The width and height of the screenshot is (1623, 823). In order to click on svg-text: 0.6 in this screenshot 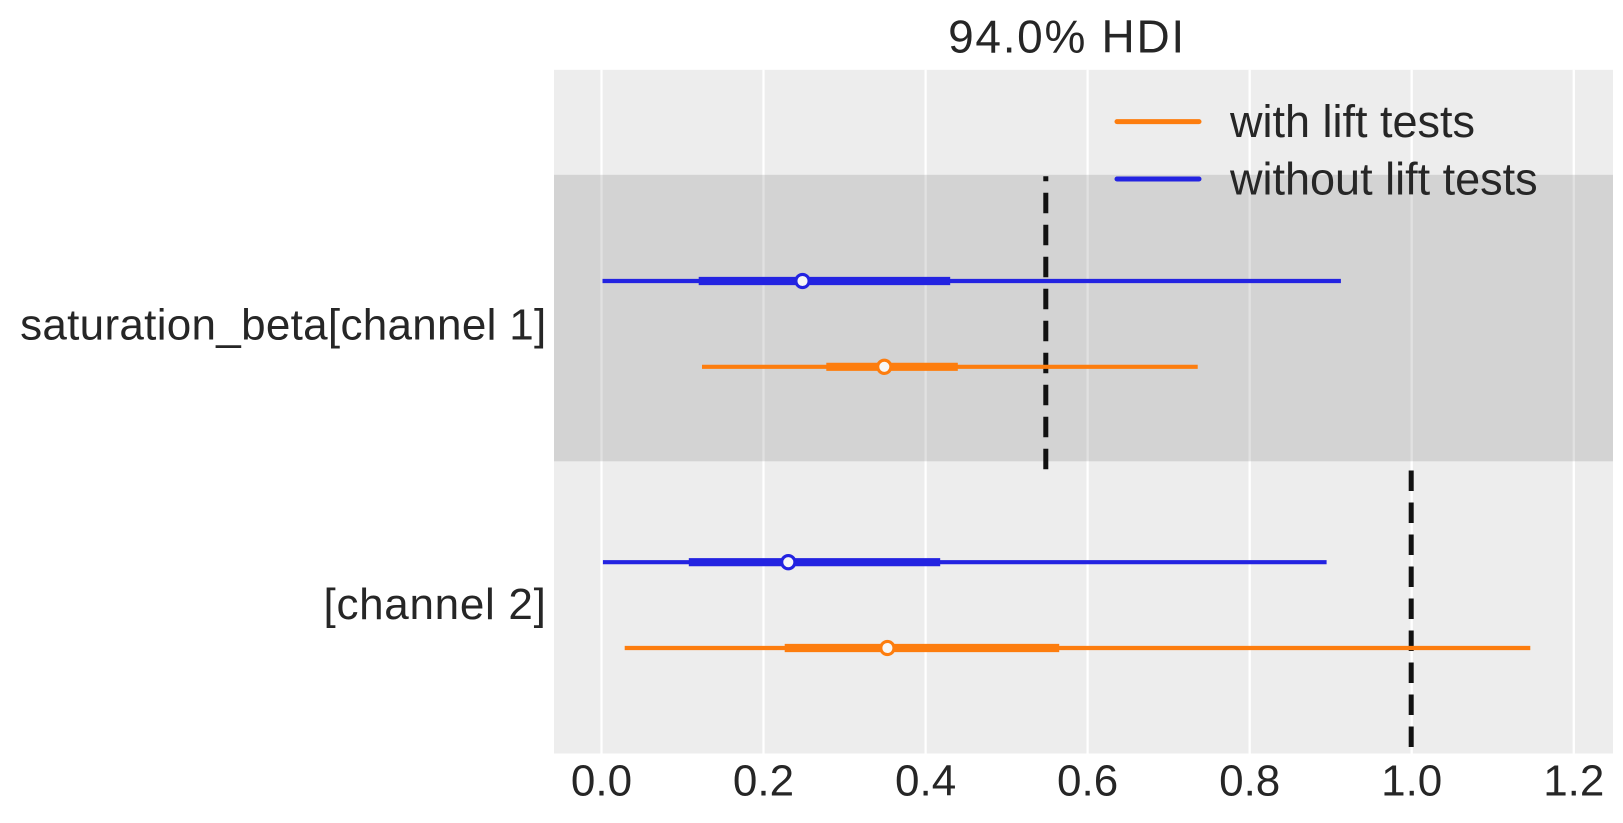, I will do `click(1087, 781)`.